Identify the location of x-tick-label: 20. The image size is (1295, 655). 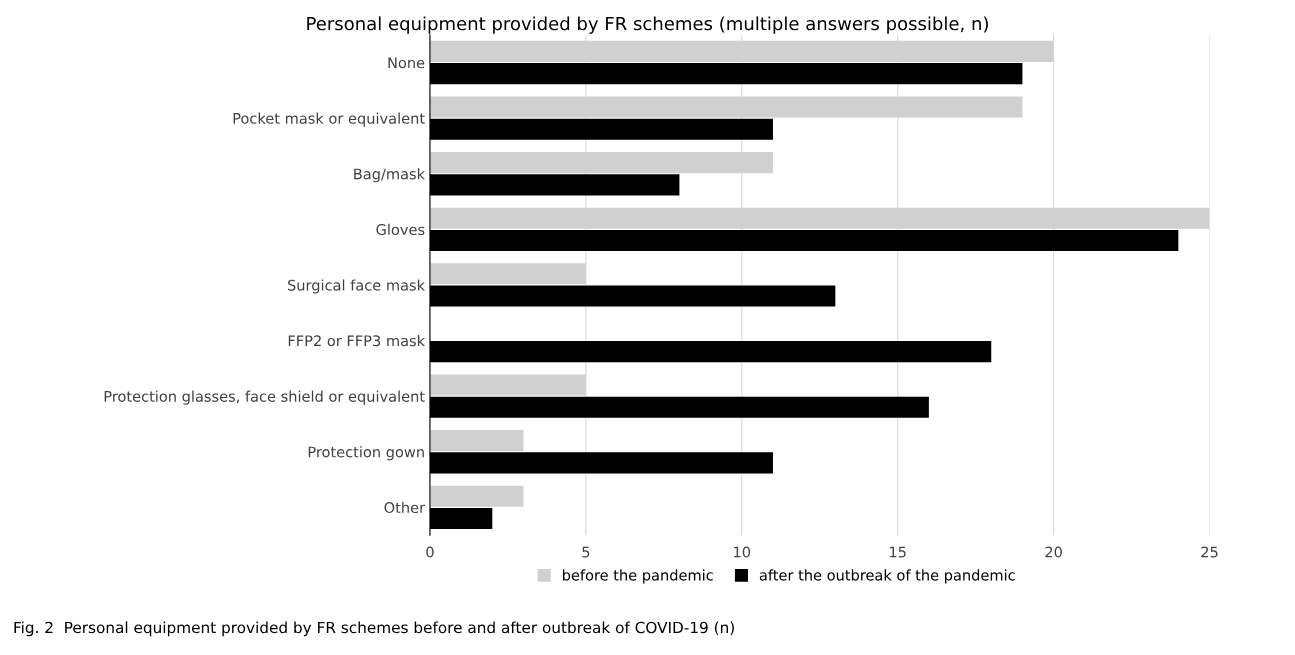
(1053, 552).